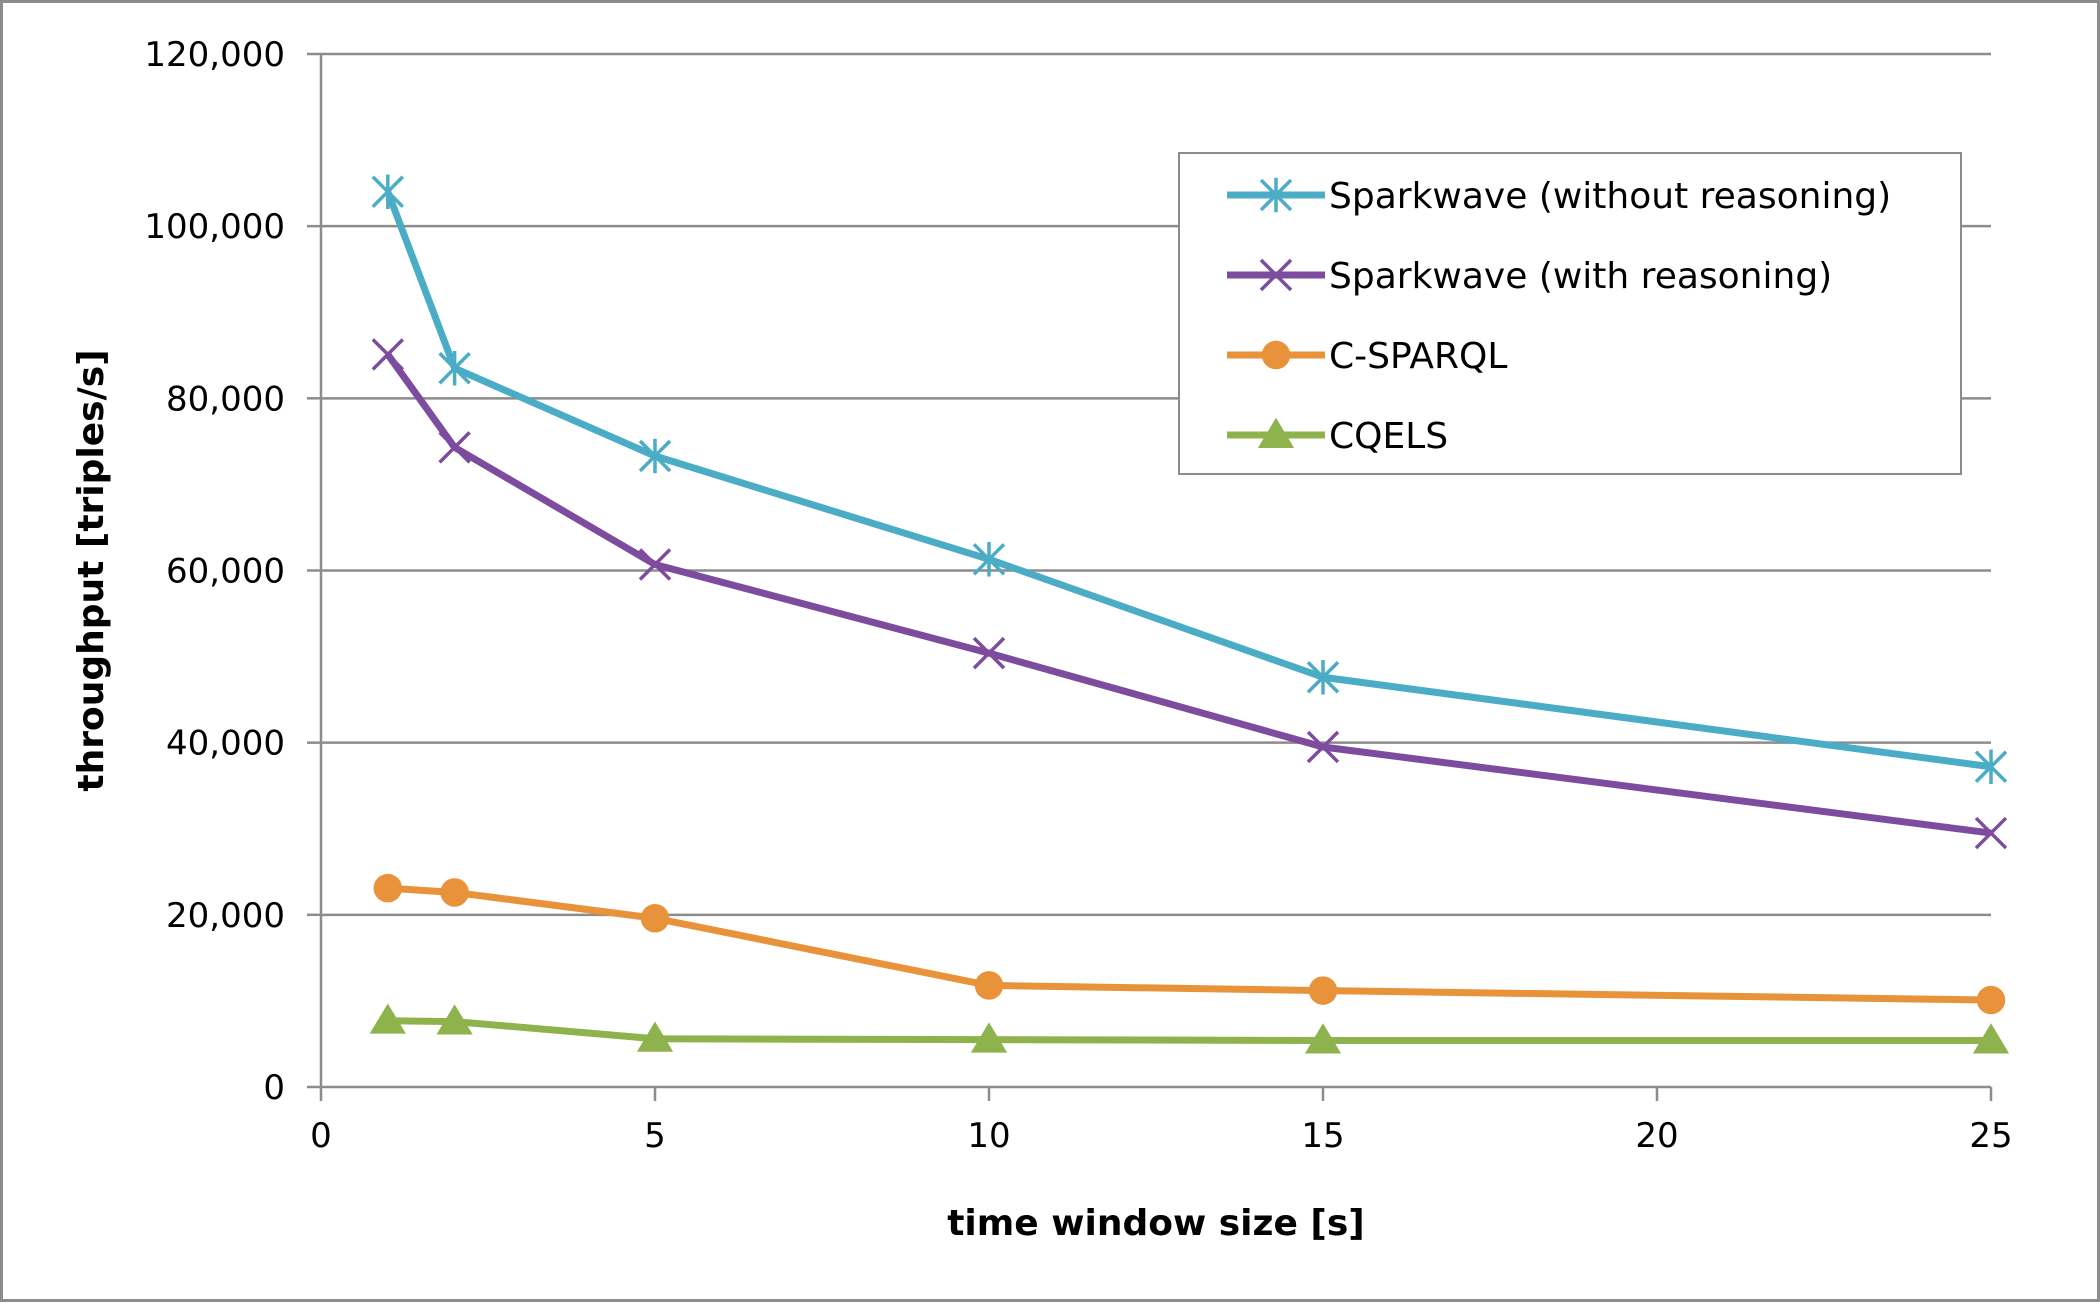  I want to click on x-tick-label: 10, so click(988, 1136).